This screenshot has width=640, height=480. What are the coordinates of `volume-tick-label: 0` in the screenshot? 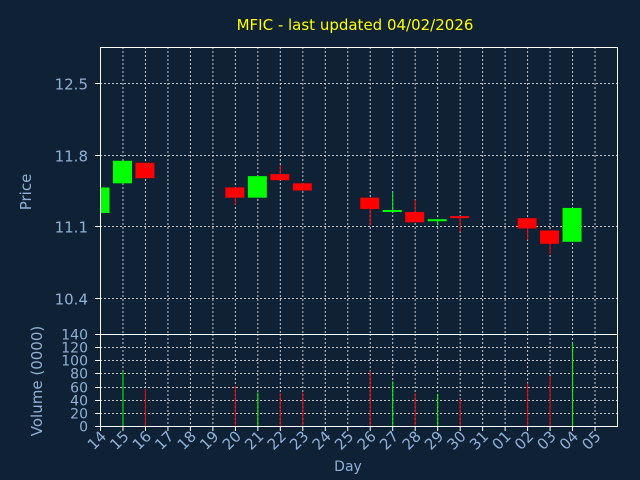 It's located at (83, 428).